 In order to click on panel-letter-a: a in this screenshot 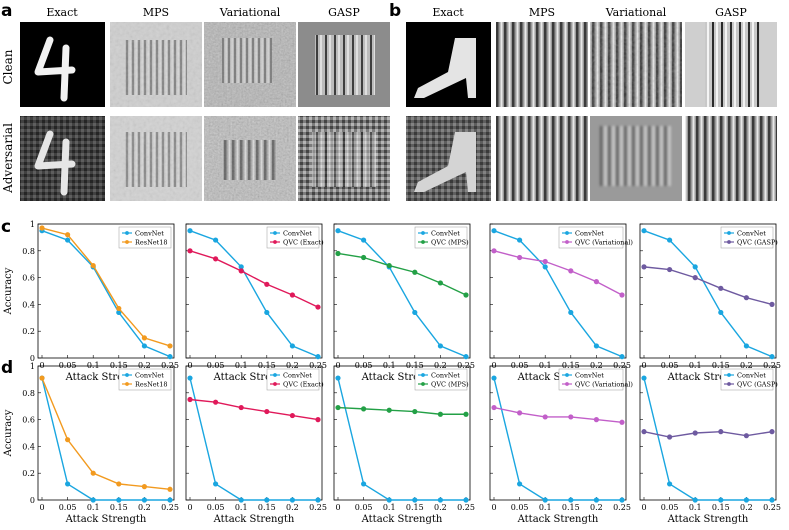, I will do `click(6, 11)`.